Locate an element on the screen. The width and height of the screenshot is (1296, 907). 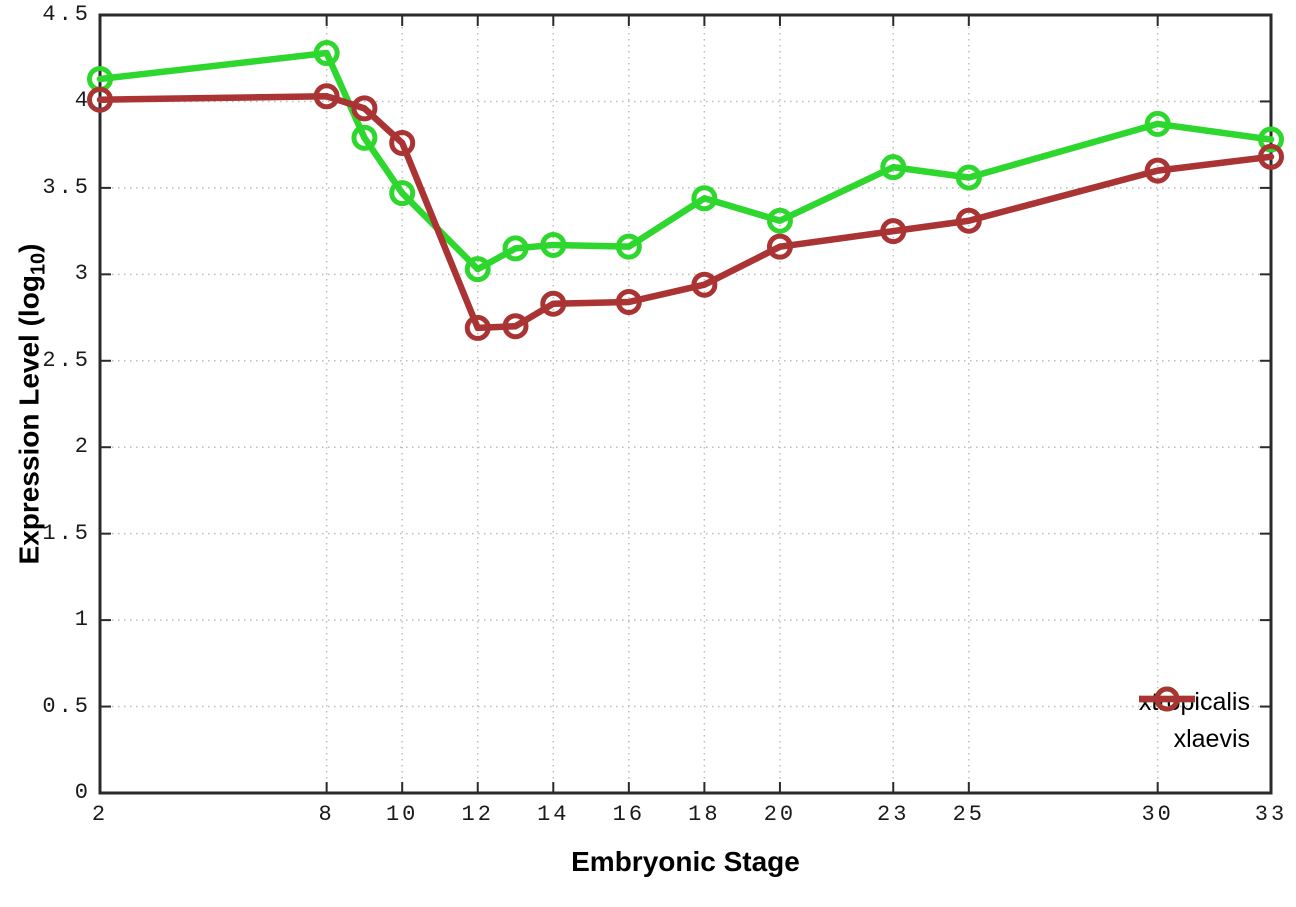
x-tick-label: 14 is located at coordinates (553, 814).